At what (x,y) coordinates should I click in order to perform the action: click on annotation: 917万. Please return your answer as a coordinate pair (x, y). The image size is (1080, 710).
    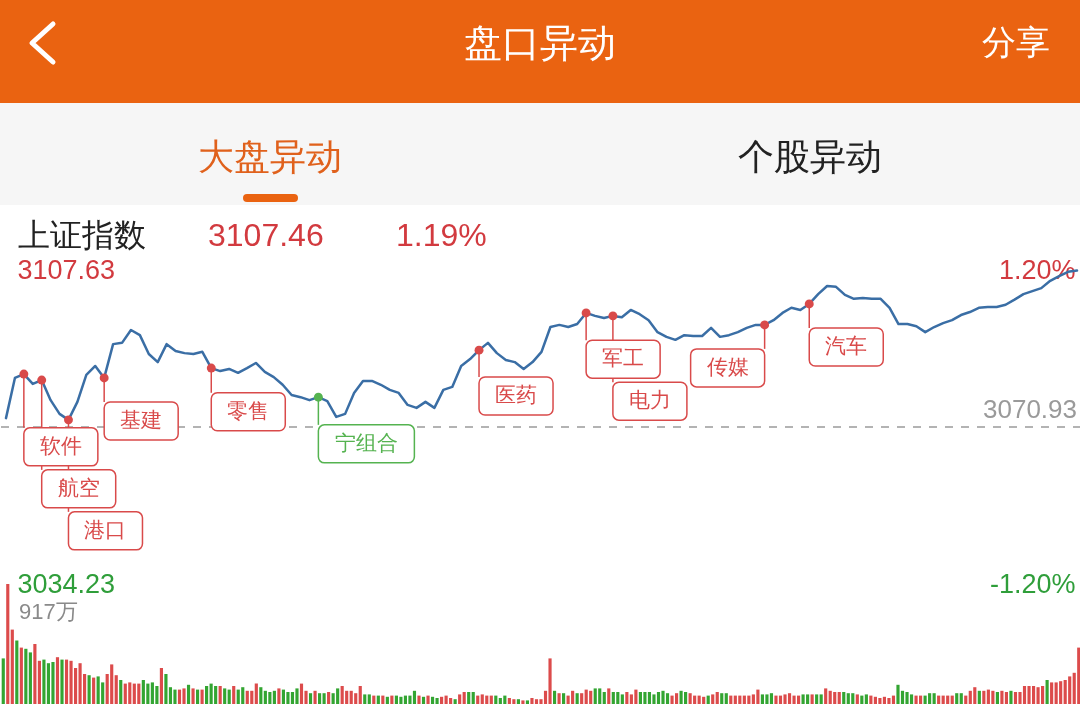
    Looking at the image, I should click on (48, 611).